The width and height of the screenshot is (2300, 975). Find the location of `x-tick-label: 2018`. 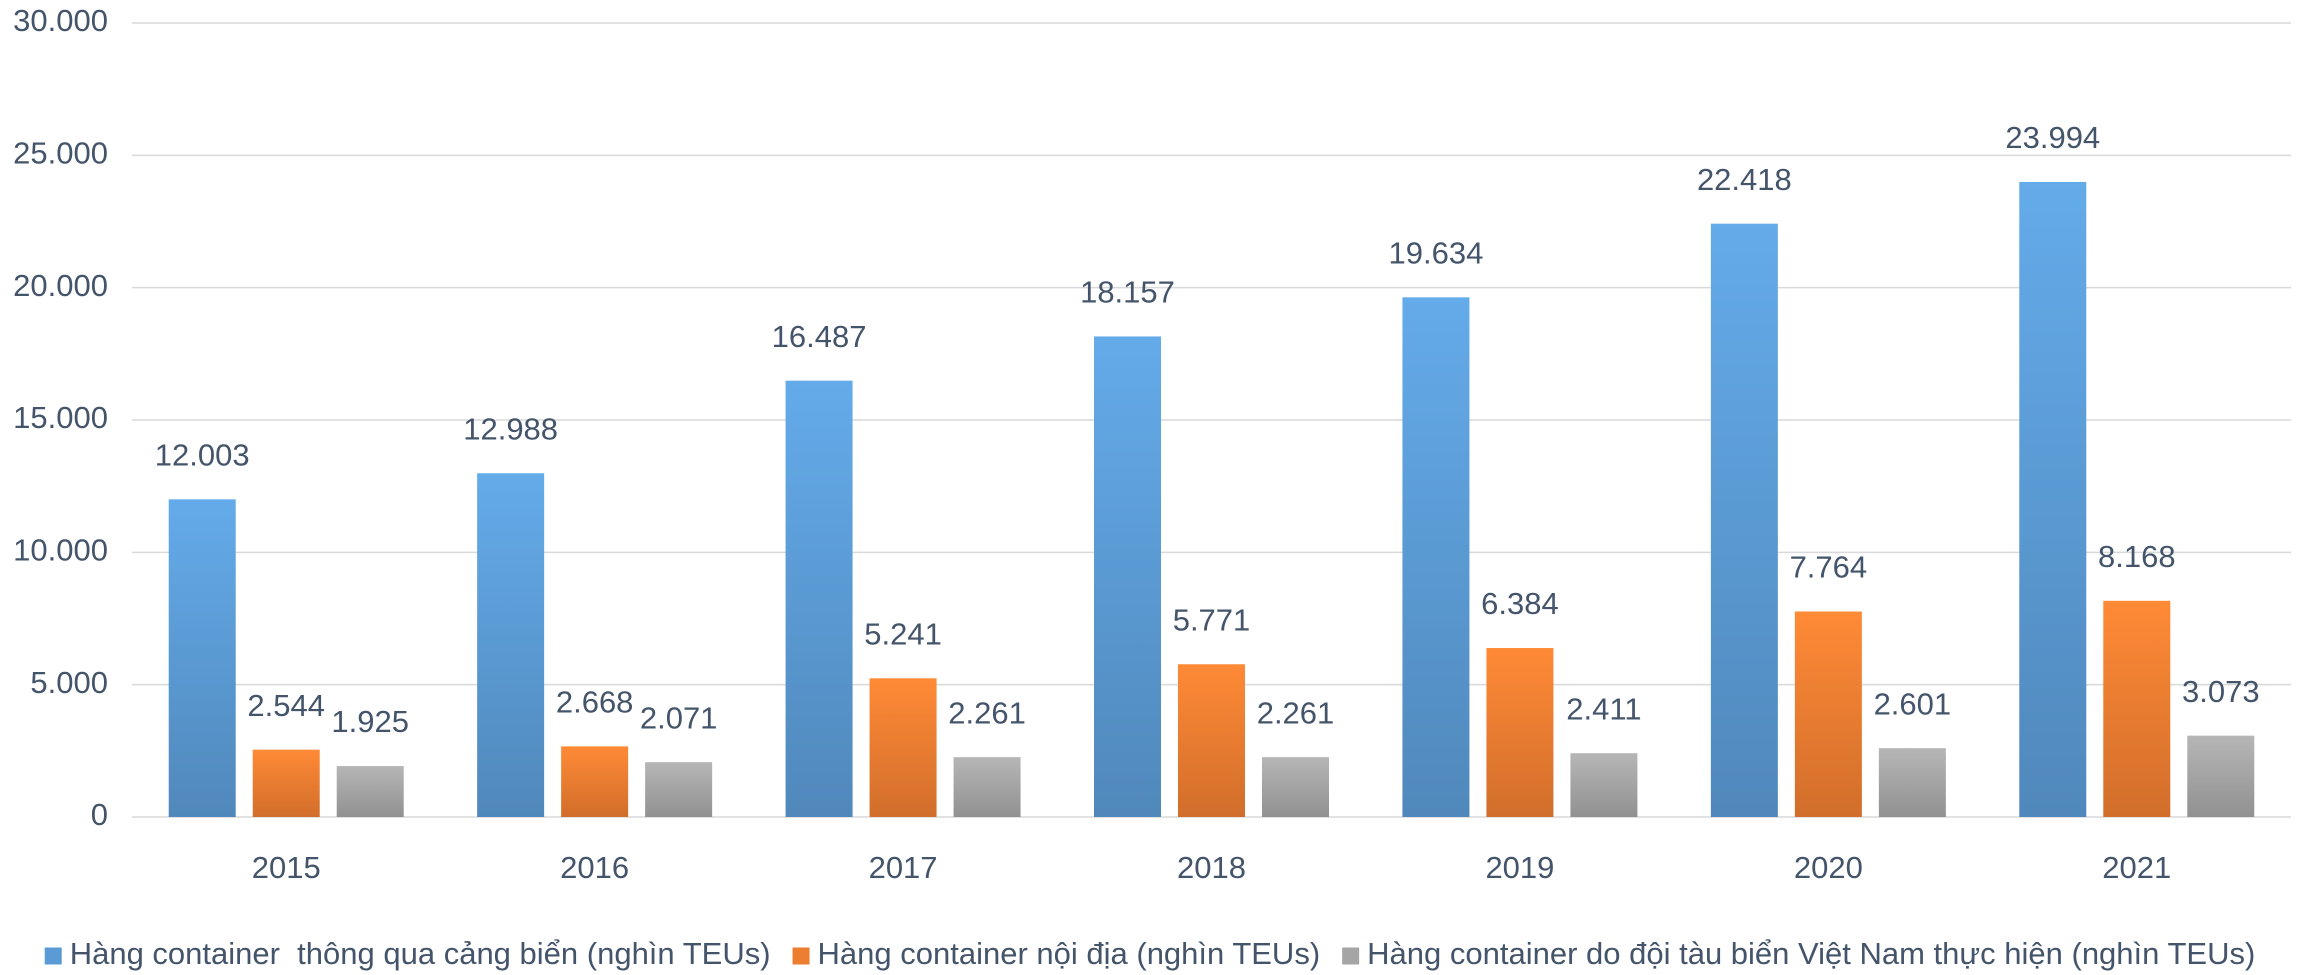

x-tick-label: 2018 is located at coordinates (1211, 867).